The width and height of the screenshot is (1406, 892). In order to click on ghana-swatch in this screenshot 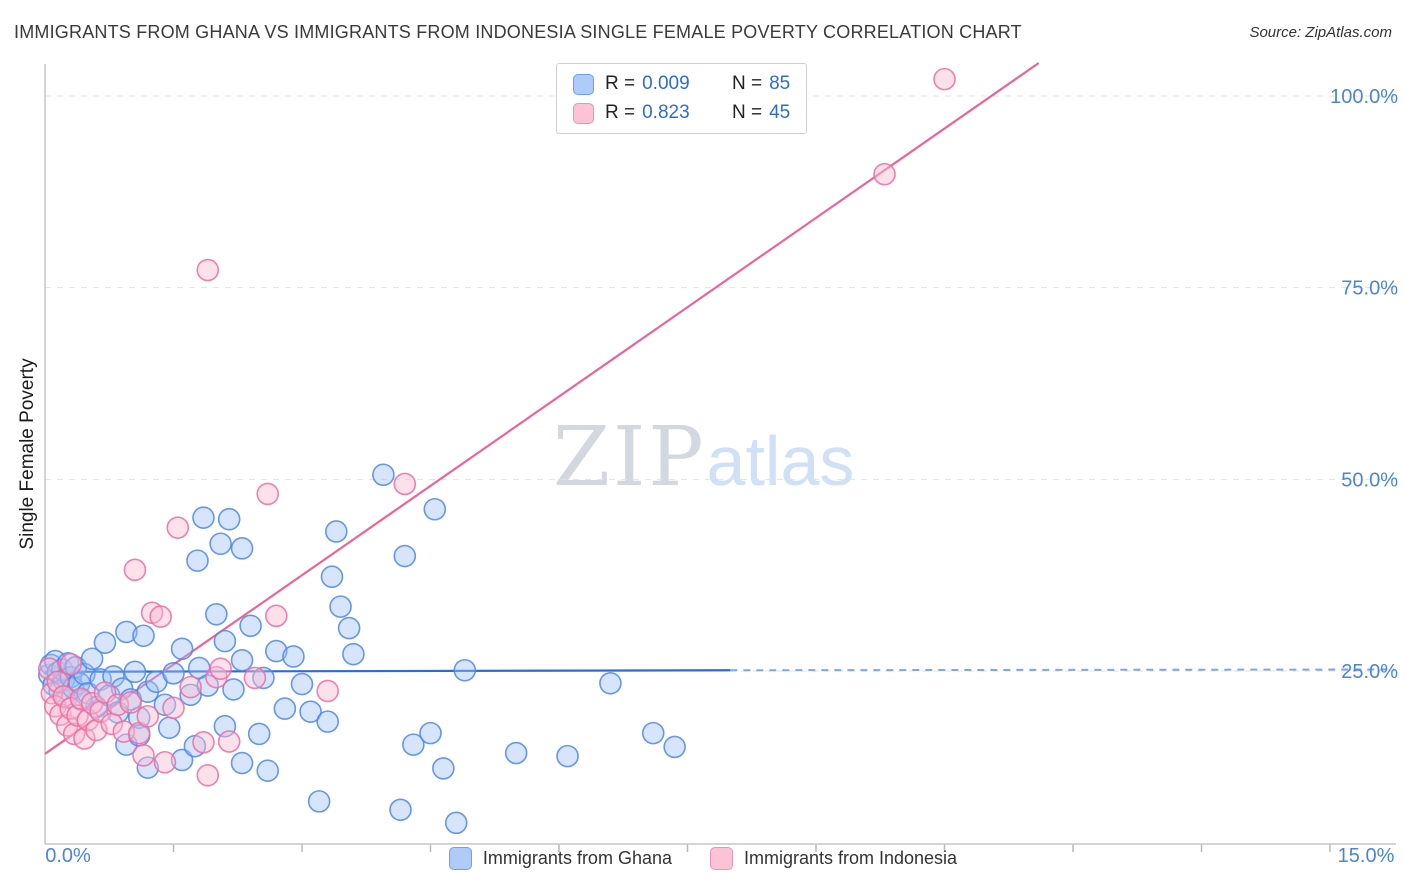, I will do `click(583, 84)`.